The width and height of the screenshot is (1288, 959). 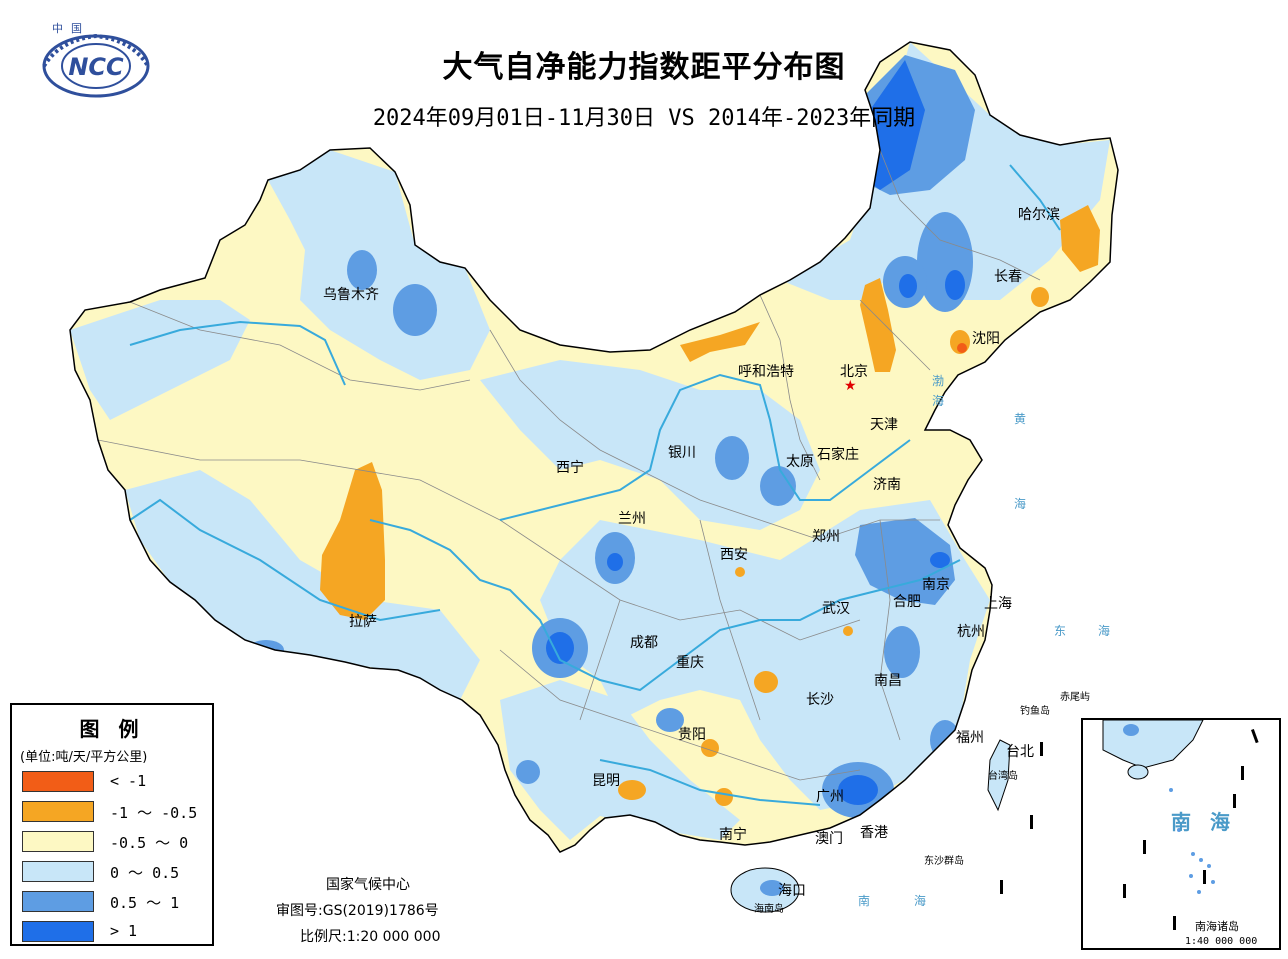 What do you see at coordinates (124, 931) in the screenshot?
I see `legend-label: > 1` at bounding box center [124, 931].